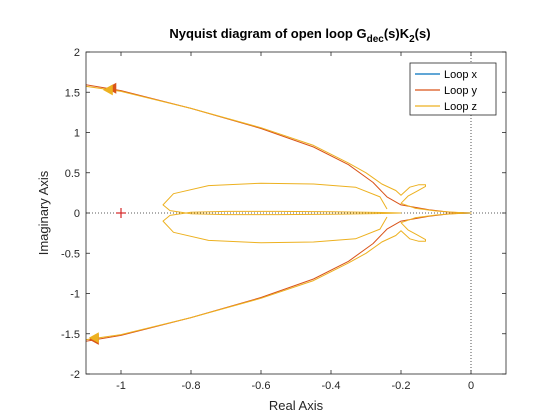  Describe the element at coordinates (77, 214) in the screenshot. I see `y-tick-label: 0` at that location.